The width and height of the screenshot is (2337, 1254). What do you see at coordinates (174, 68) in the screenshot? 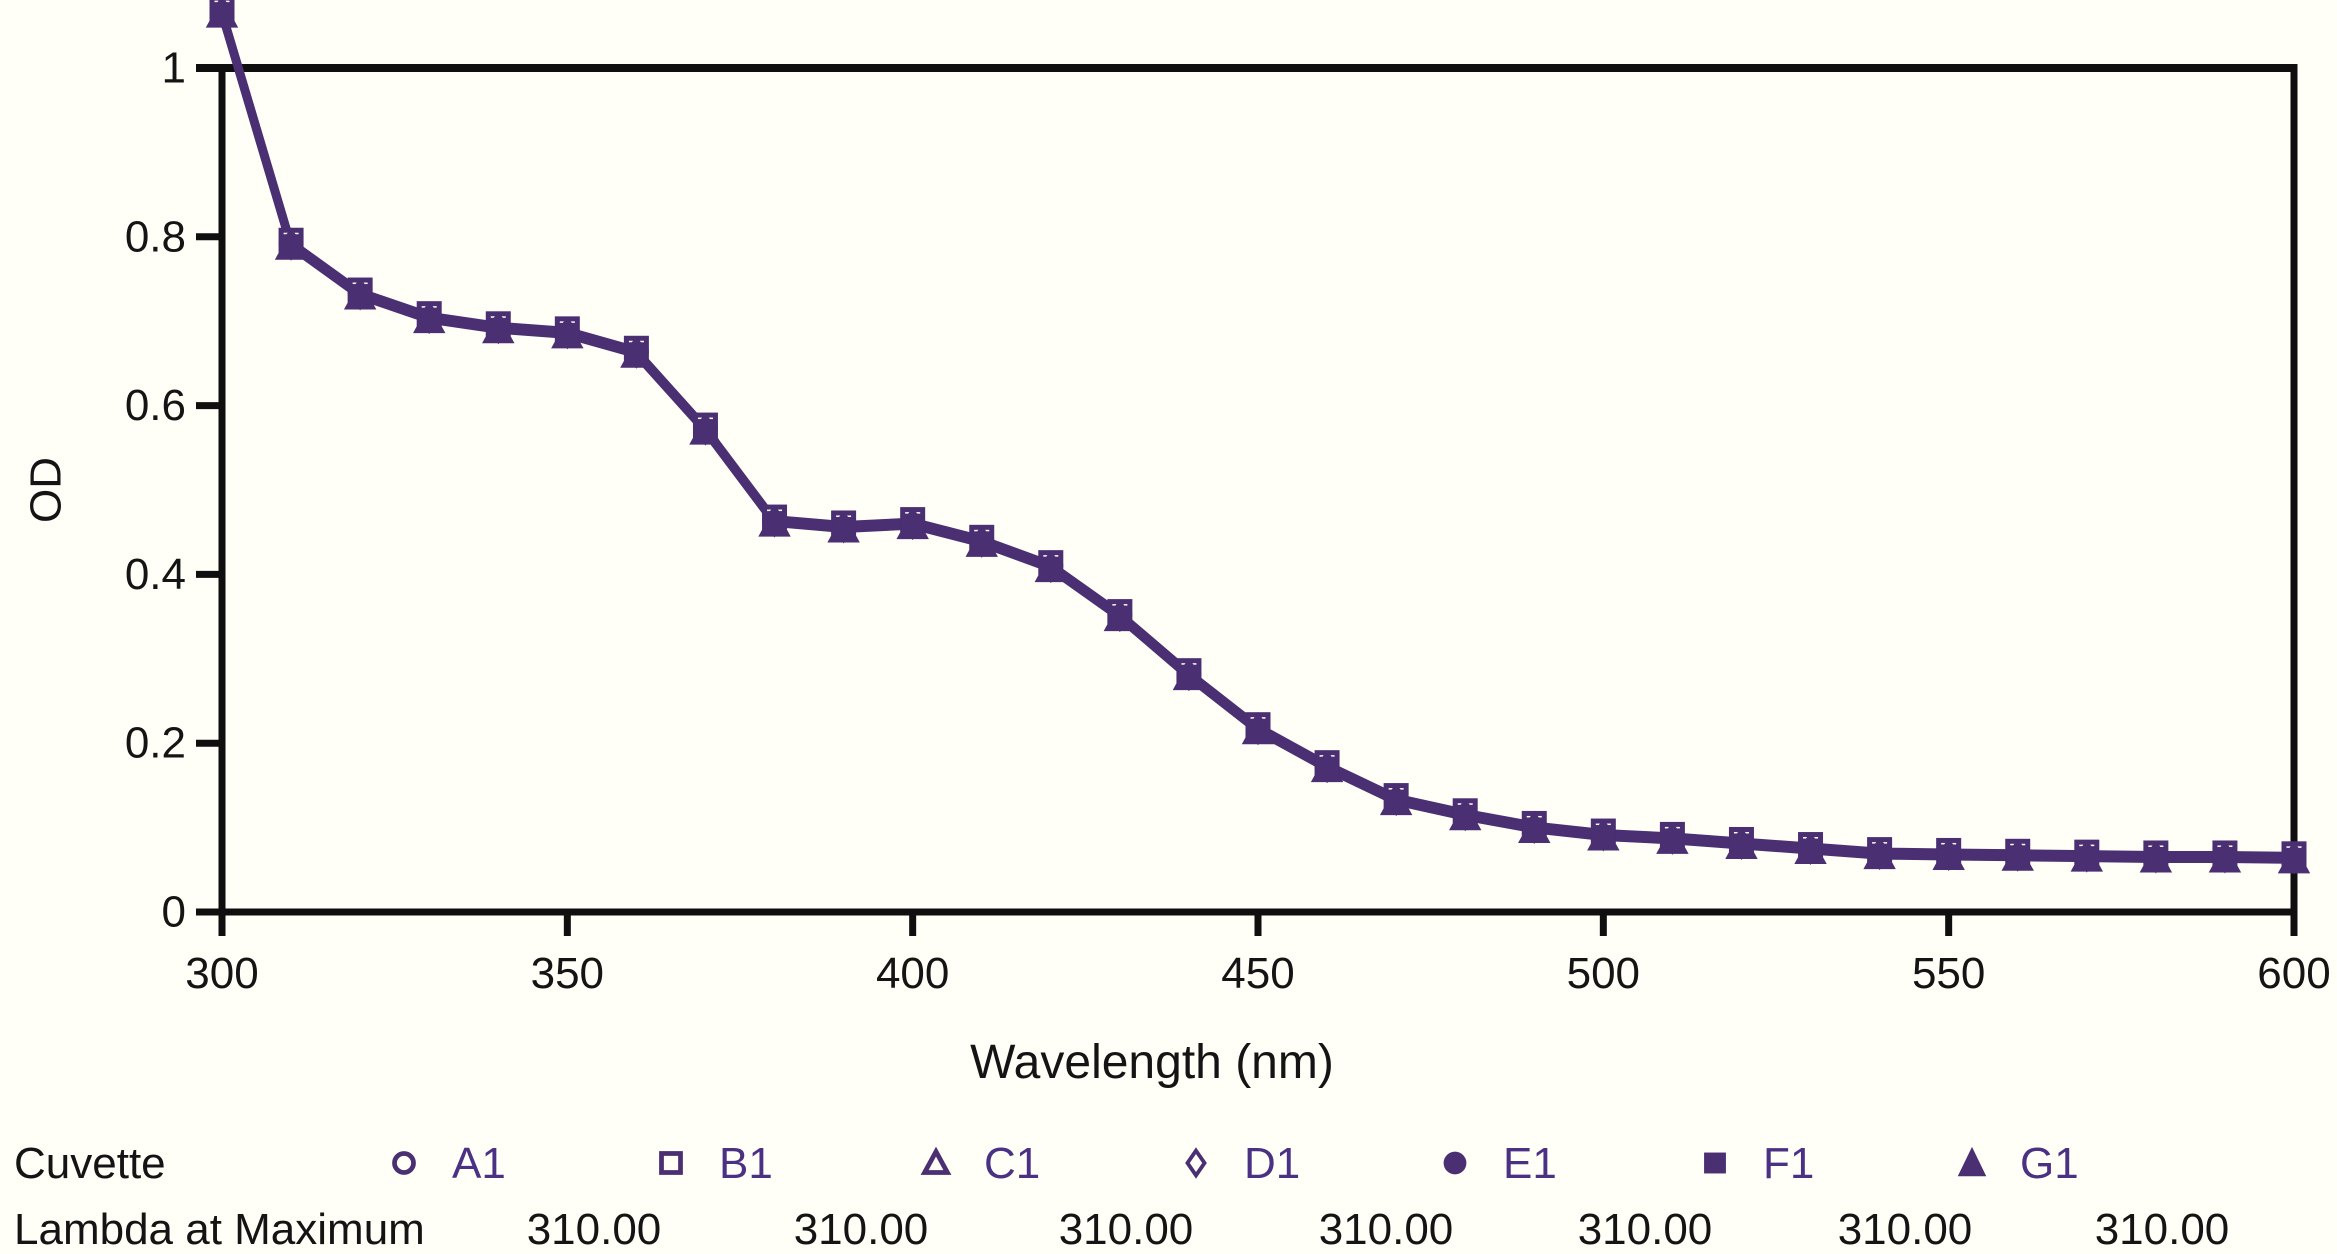
I see `y-tick-label: 1` at bounding box center [174, 68].